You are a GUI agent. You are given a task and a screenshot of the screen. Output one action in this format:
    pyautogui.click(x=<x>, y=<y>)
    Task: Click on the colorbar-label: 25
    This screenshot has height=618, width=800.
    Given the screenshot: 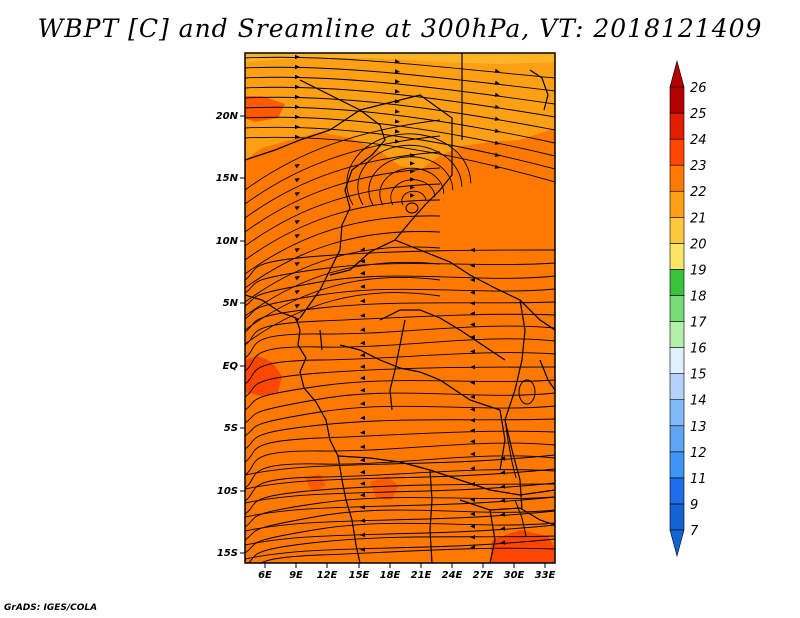 What is the action you would take?
    pyautogui.click(x=698, y=114)
    